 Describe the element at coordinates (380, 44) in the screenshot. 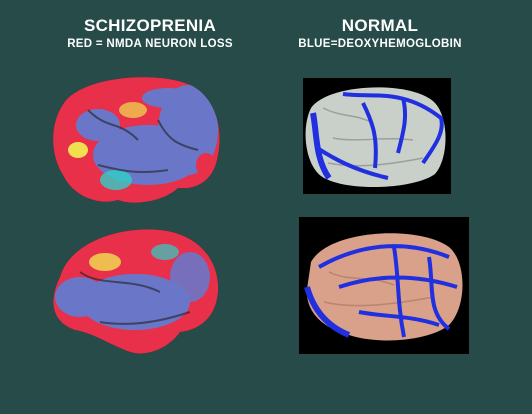

I see `normal-legend: BLUE=DEOXYHEMOGLOBIN` at that location.